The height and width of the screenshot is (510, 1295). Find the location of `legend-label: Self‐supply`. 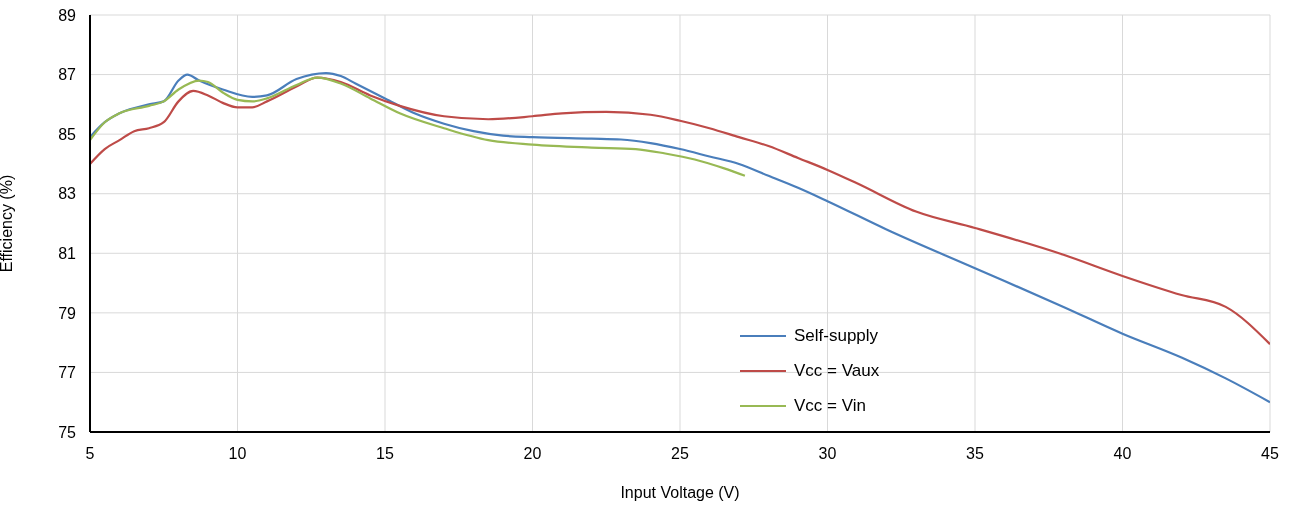

legend-label: Self‐supply is located at coordinates (836, 335).